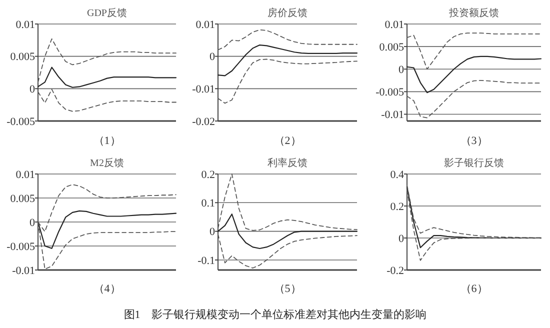  Describe the element at coordinates (107, 163) in the screenshot. I see `chart-title: M2反馈` at that location.